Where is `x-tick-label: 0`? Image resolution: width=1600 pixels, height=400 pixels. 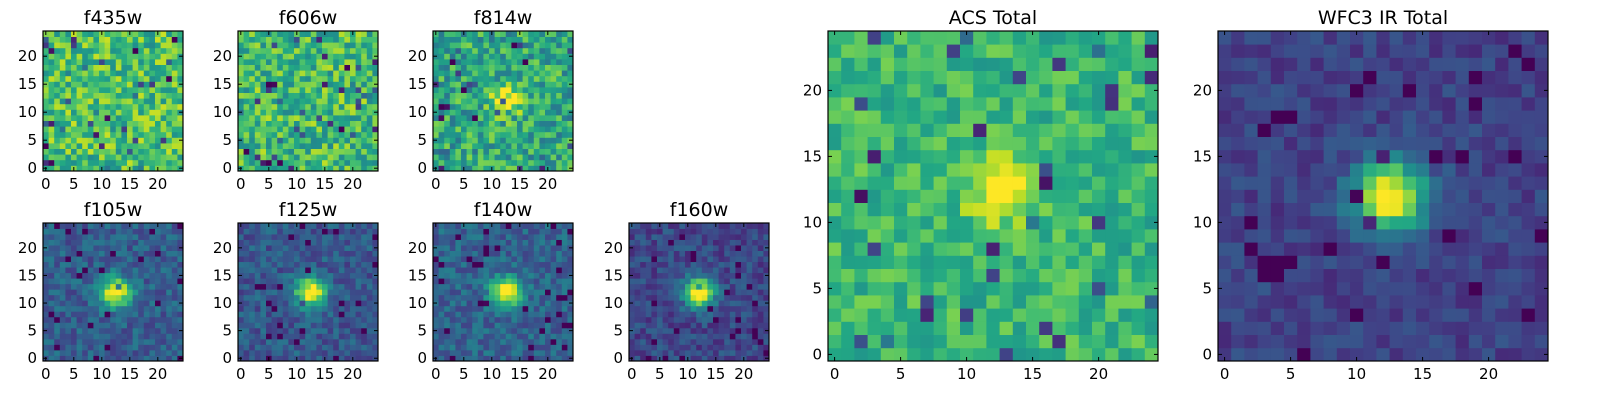 x-tick-label: 0 is located at coordinates (632, 374).